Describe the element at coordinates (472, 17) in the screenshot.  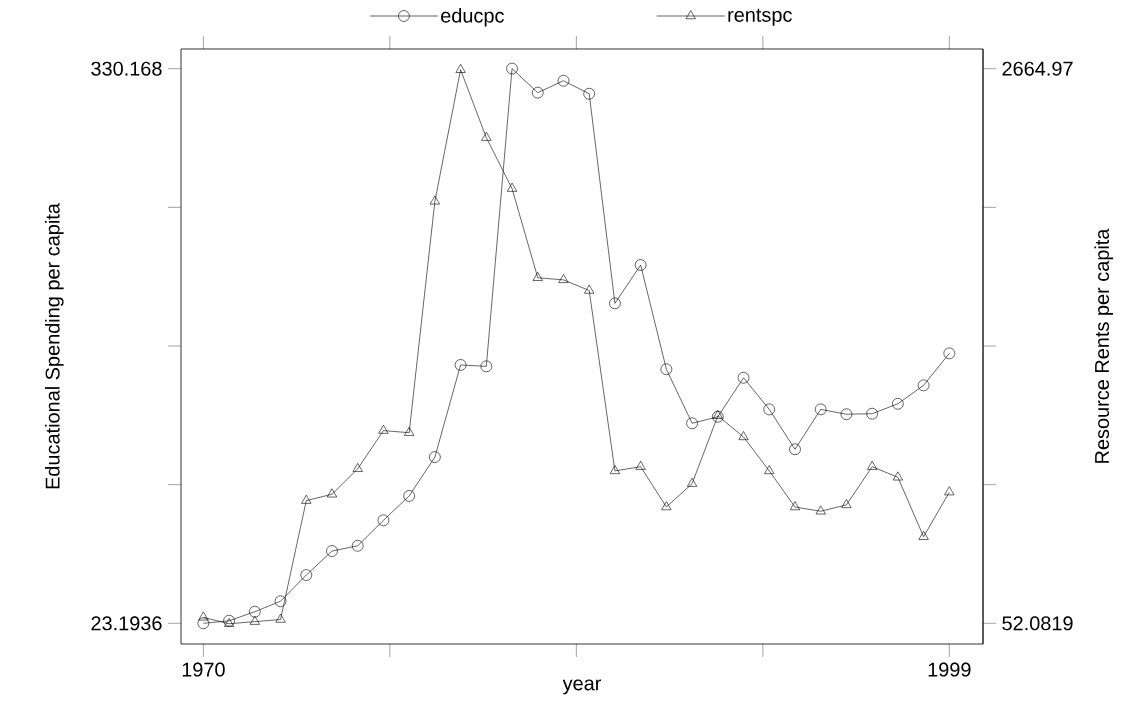
I see `legend-label: educpc` at that location.